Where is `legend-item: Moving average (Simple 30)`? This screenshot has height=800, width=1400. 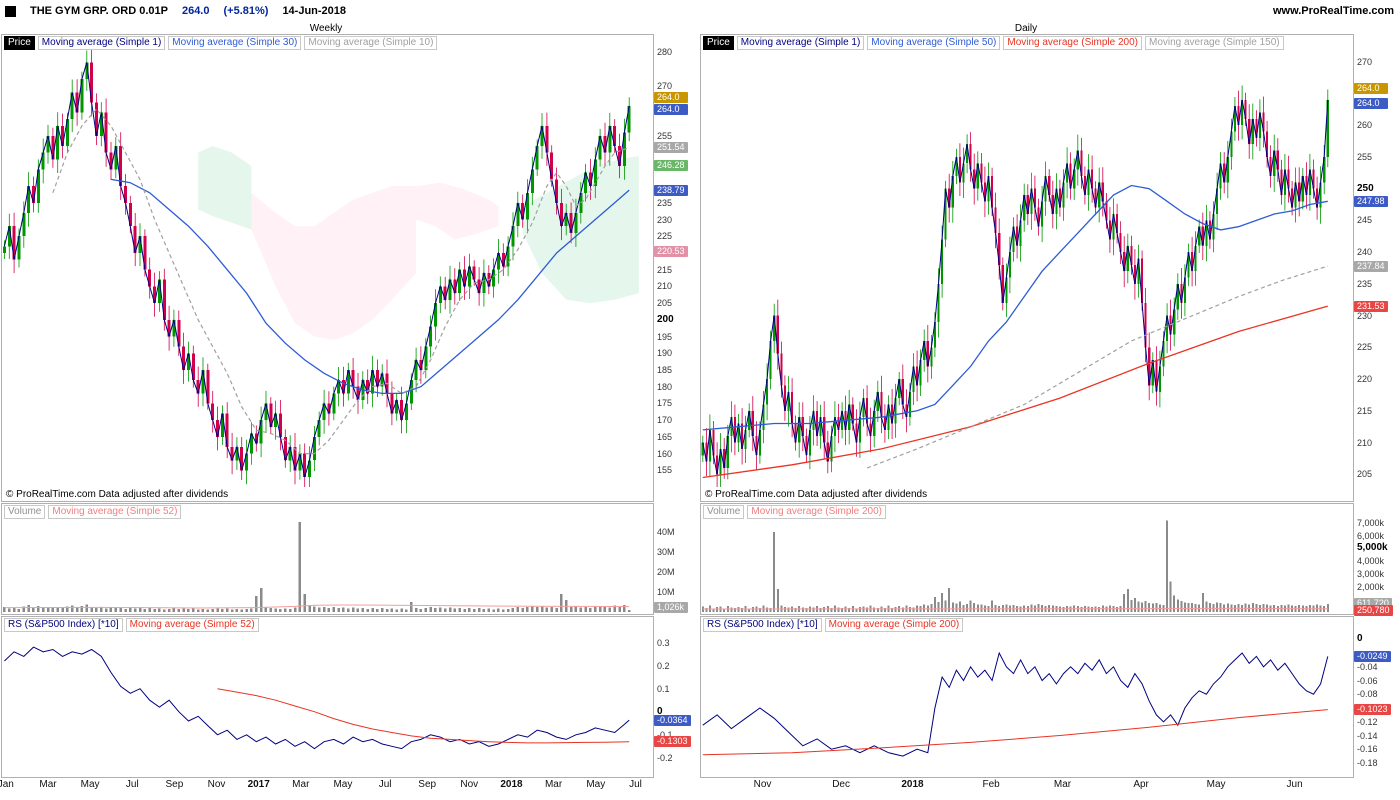 legend-item: Moving average (Simple 30) is located at coordinates (235, 43).